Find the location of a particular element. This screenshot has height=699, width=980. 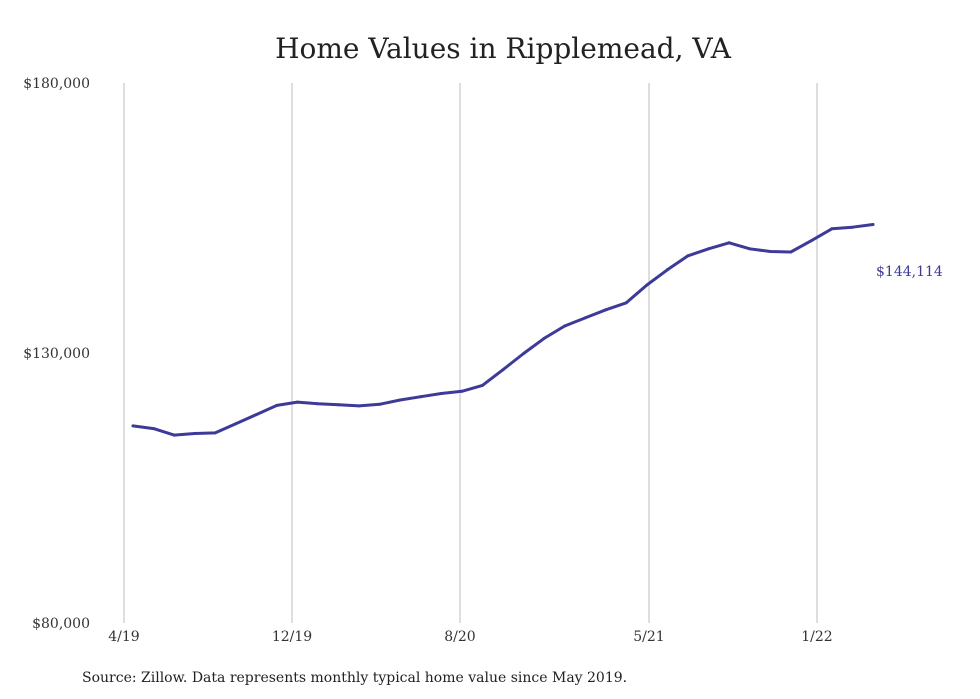

latest-value-label: $144,114 is located at coordinates (909, 272).